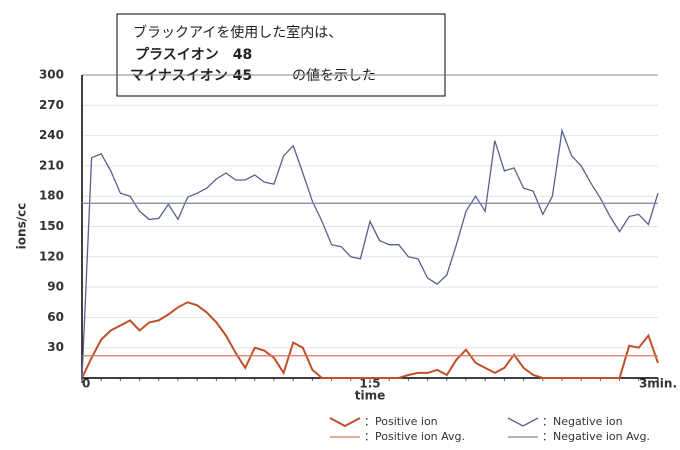 This screenshot has width=680, height=450. I want to click on y-axis-label: ions/cc, so click(22, 226).